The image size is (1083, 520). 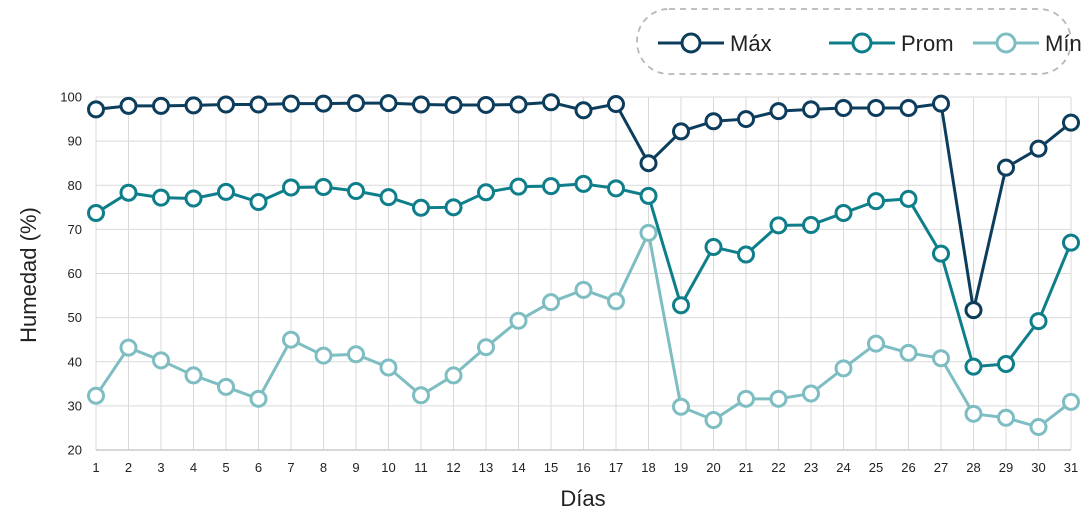 I want to click on y-tick-labels: 20 30 40 50 60 70 80 90 100, so click(x=71, y=274).